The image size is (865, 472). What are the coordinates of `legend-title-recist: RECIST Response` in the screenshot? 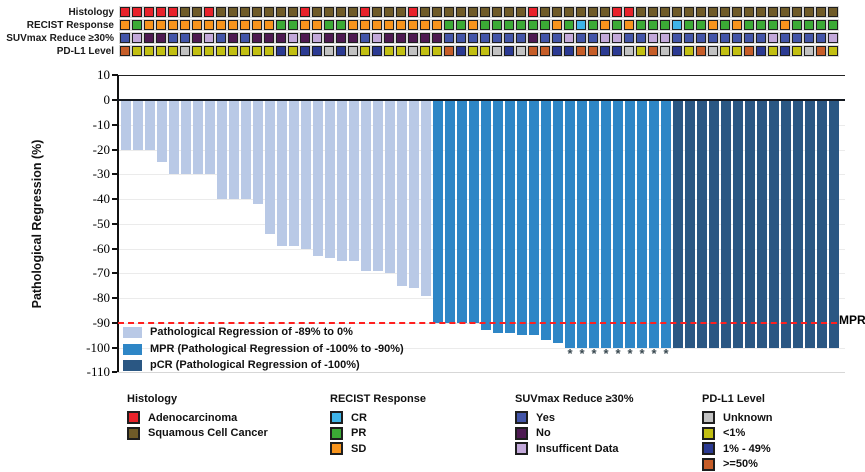 It's located at (378, 399).